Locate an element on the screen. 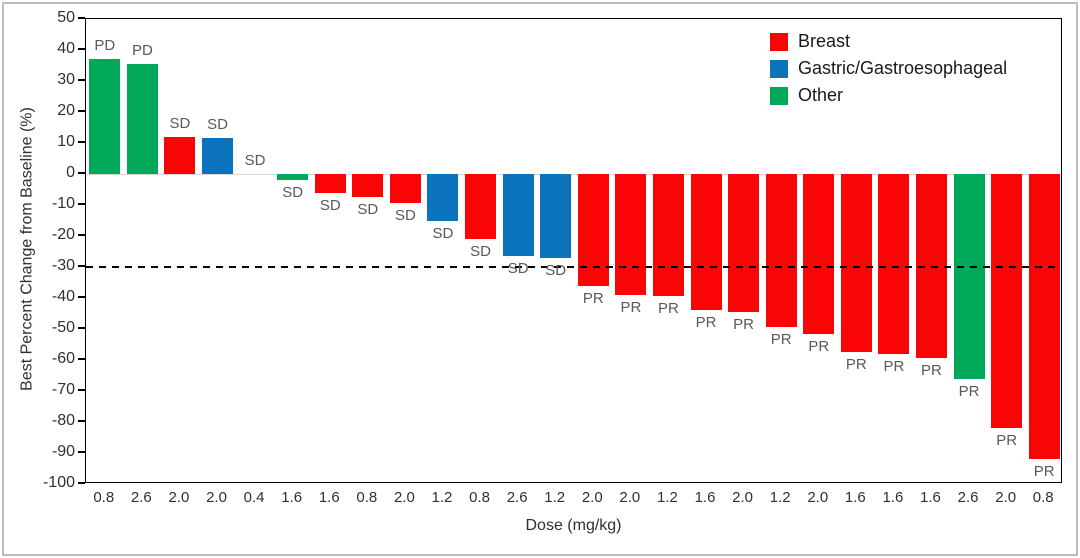 The width and height of the screenshot is (1080, 558). legend-label-breast: Breast is located at coordinates (824, 41).